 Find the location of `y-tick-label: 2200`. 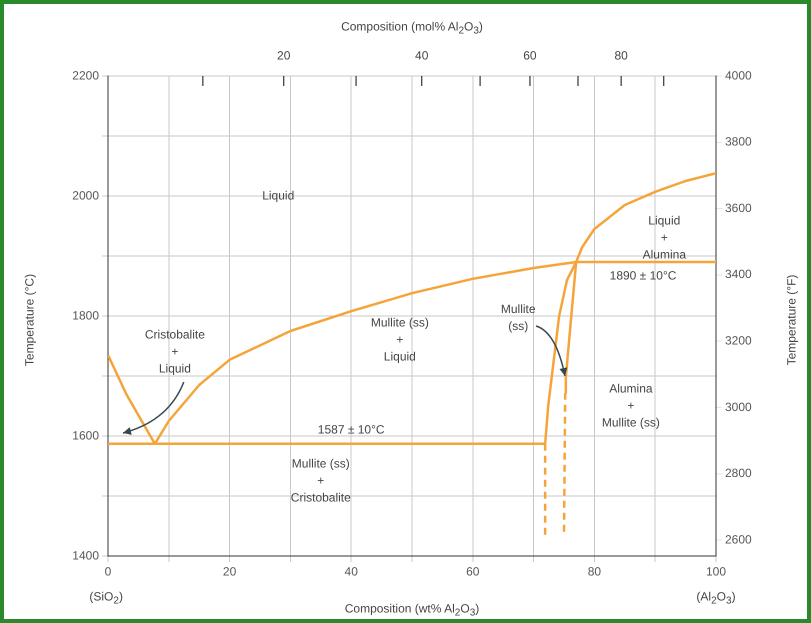

y-tick-label: 2200 is located at coordinates (86, 75).